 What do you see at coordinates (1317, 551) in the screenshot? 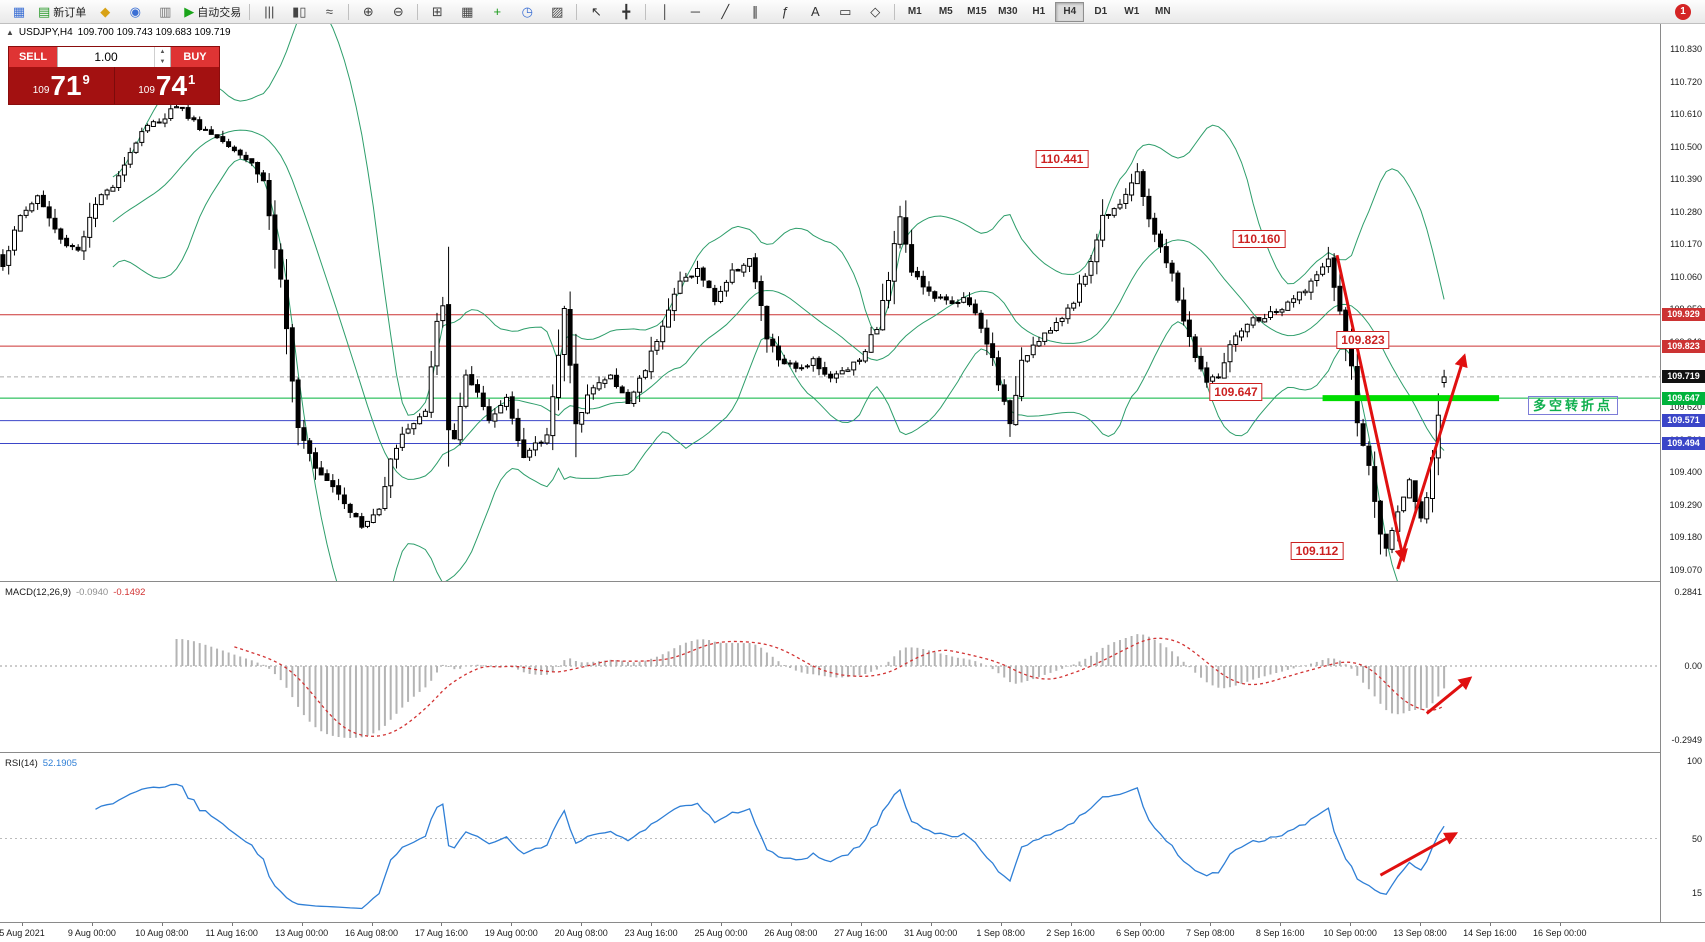
I see `price-label-box: 109.112` at bounding box center [1317, 551].